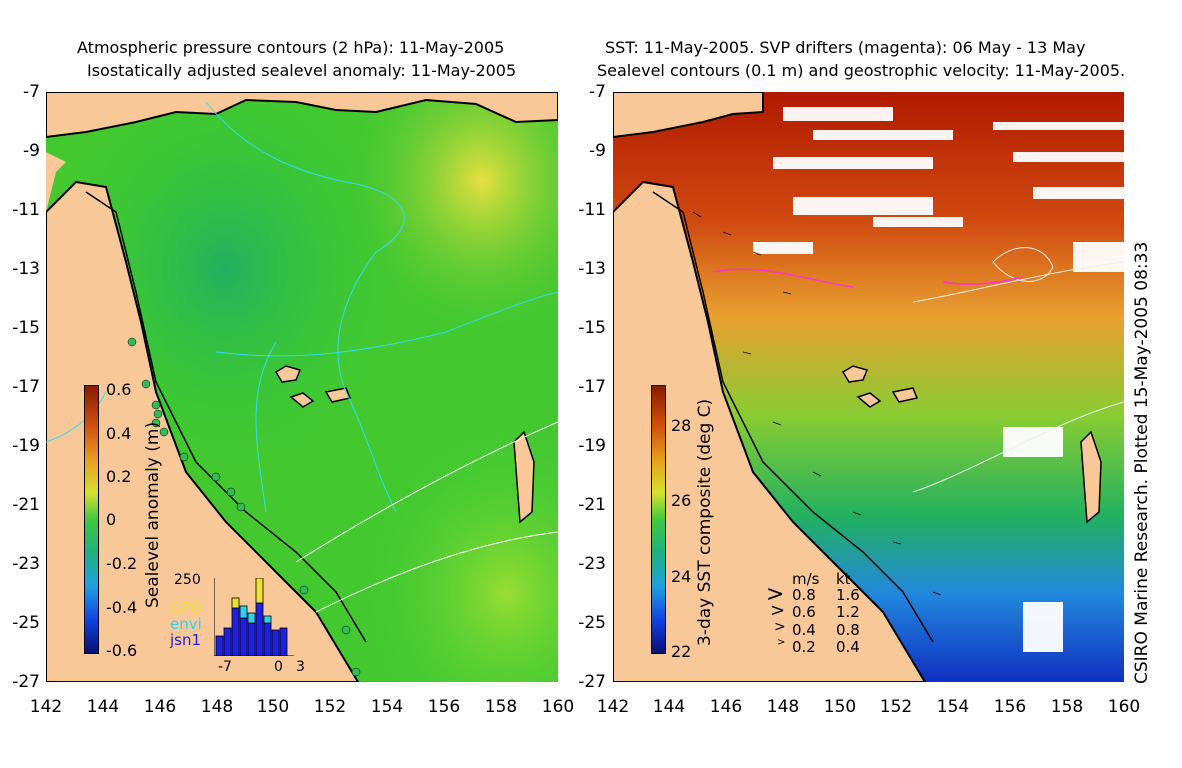  I want to click on altimeter-inset, so click(253, 617).